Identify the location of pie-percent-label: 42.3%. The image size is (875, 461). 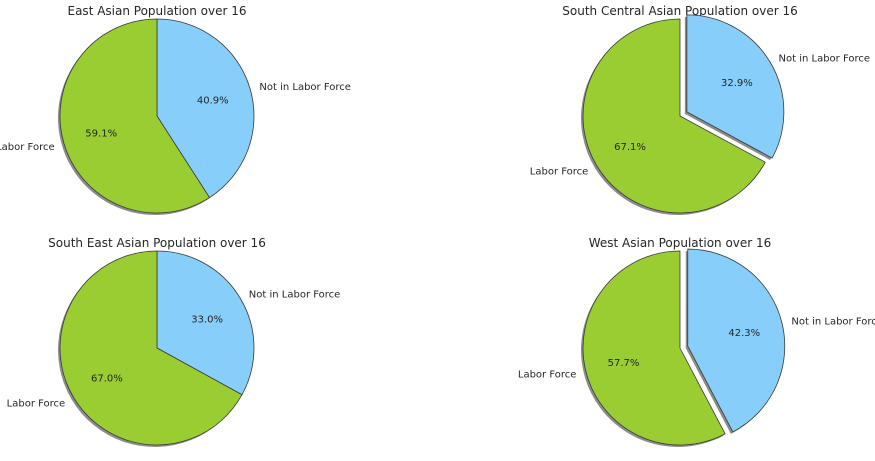
(744, 333).